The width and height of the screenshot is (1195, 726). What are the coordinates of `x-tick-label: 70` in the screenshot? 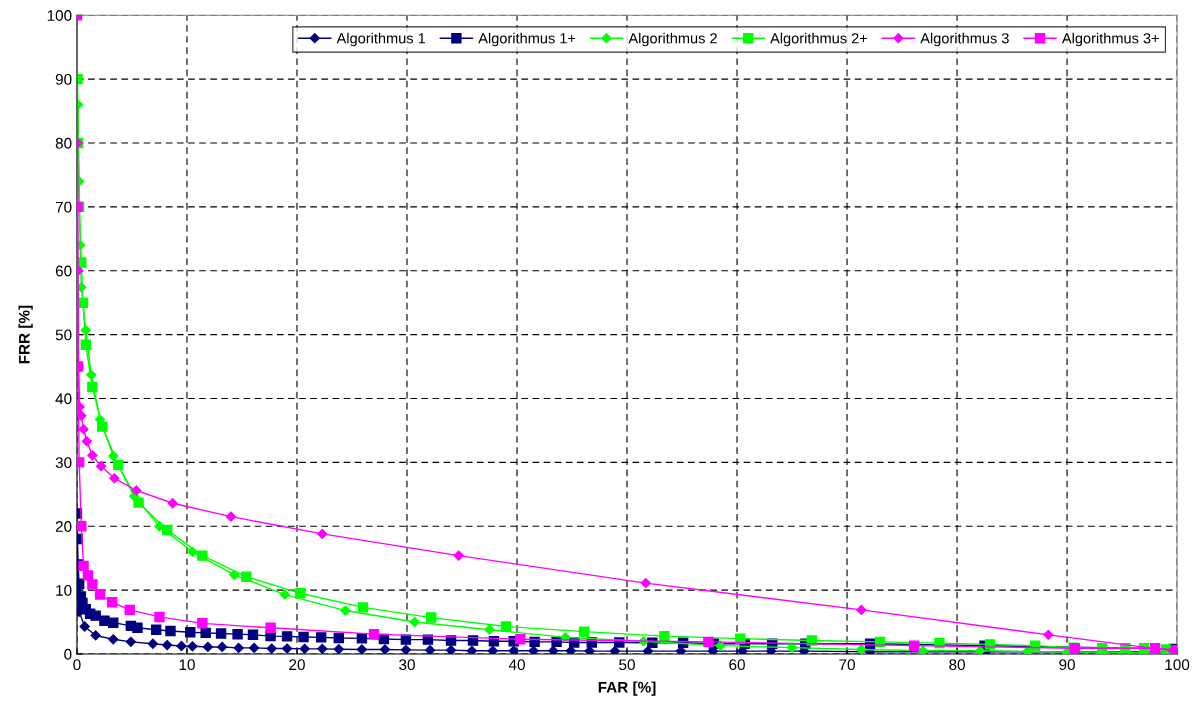 It's located at (847, 665).